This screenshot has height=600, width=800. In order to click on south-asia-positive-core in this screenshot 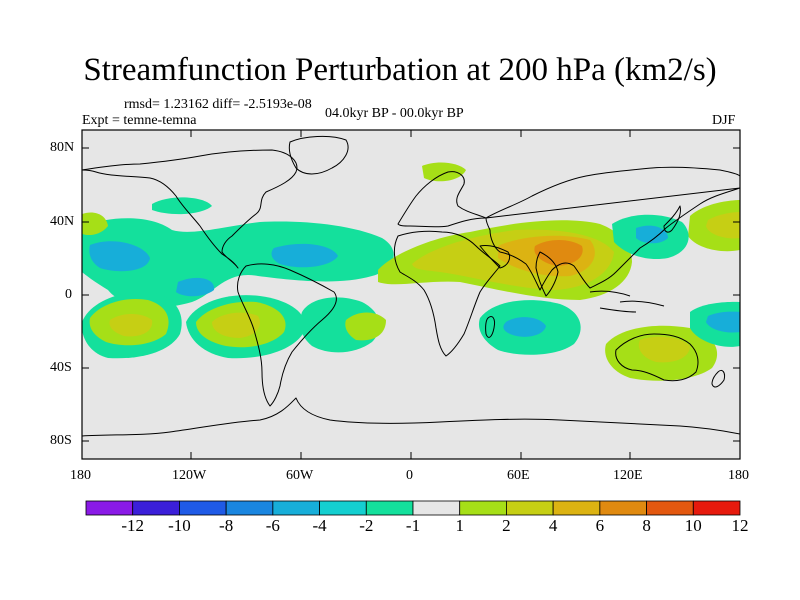, I will do `click(558, 253)`.